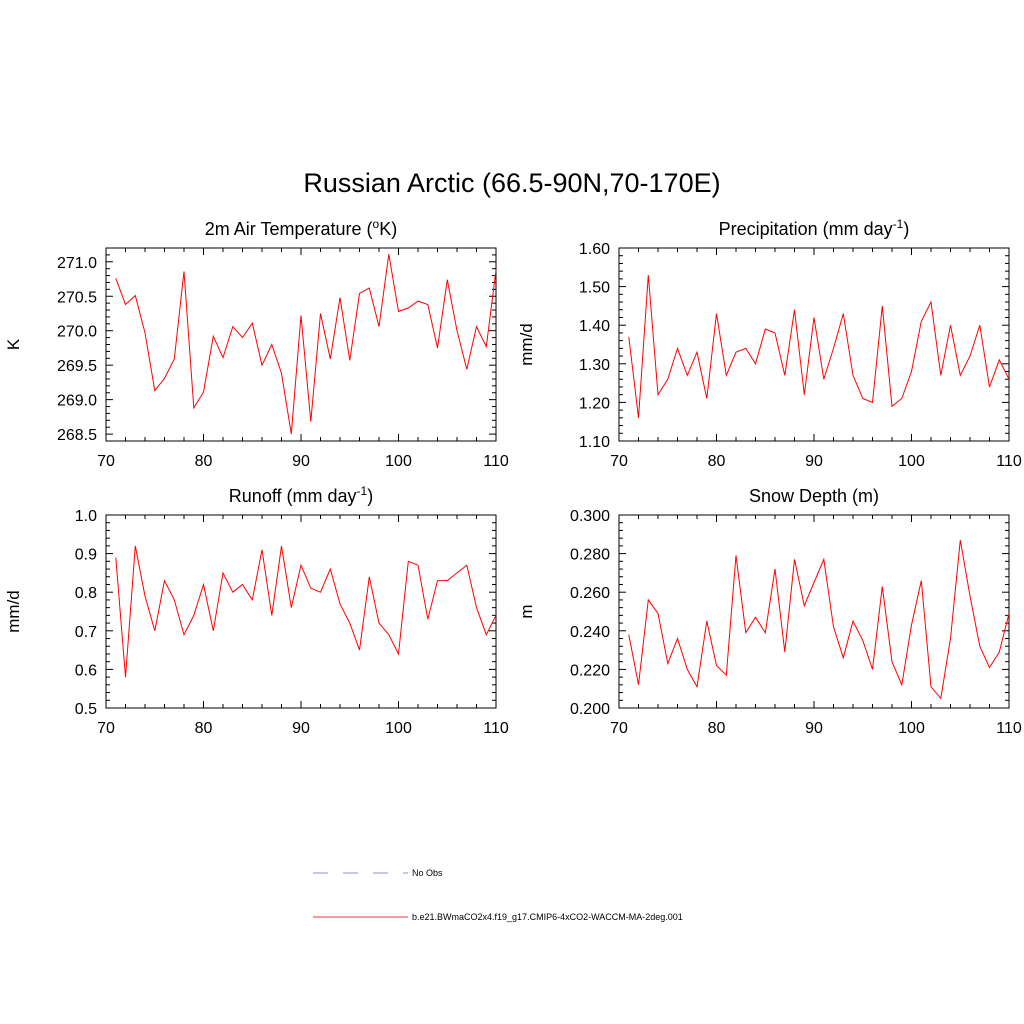 The image size is (1024, 1024). I want to click on series-line-snow-depth, so click(819, 620).